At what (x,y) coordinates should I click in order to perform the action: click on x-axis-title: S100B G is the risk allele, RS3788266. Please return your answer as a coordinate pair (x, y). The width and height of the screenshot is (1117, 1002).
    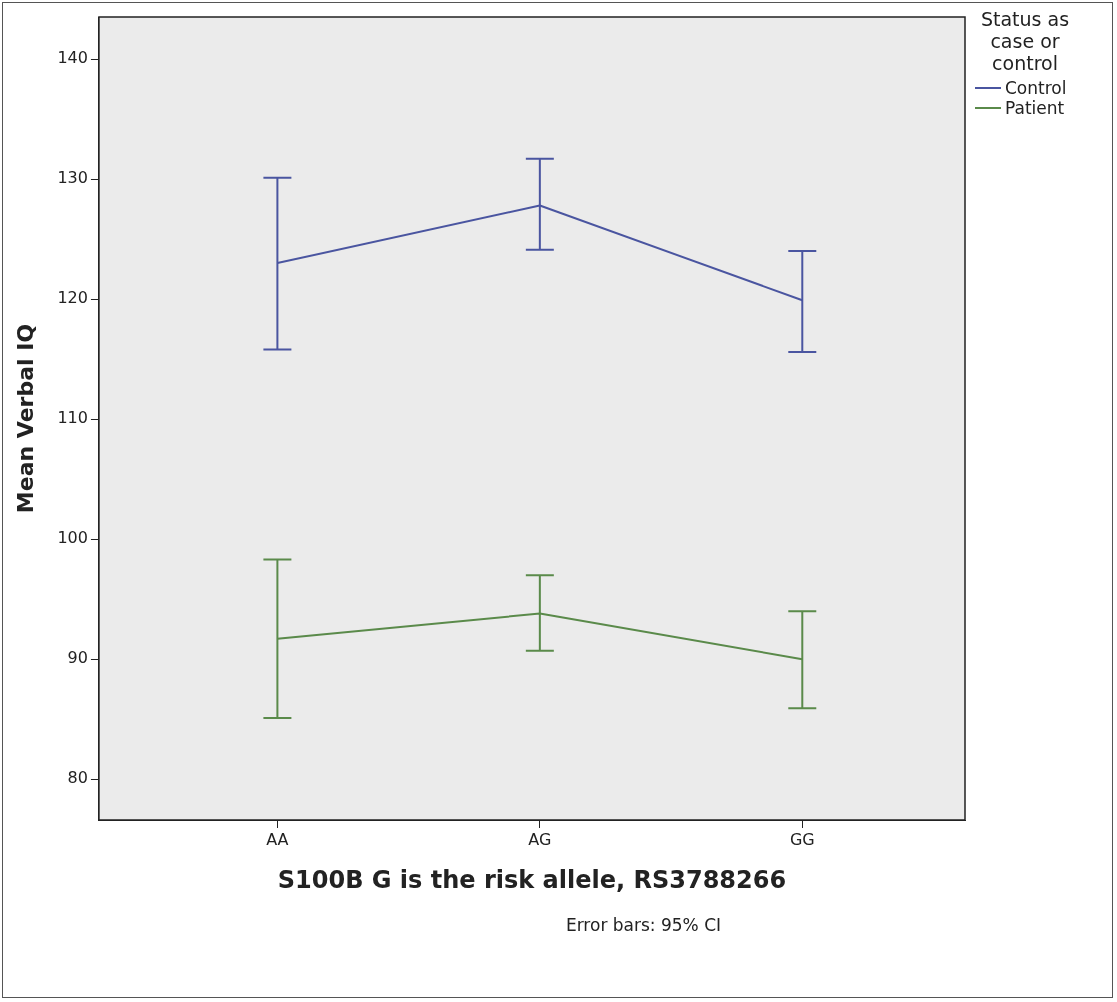
    Looking at the image, I should click on (532, 879).